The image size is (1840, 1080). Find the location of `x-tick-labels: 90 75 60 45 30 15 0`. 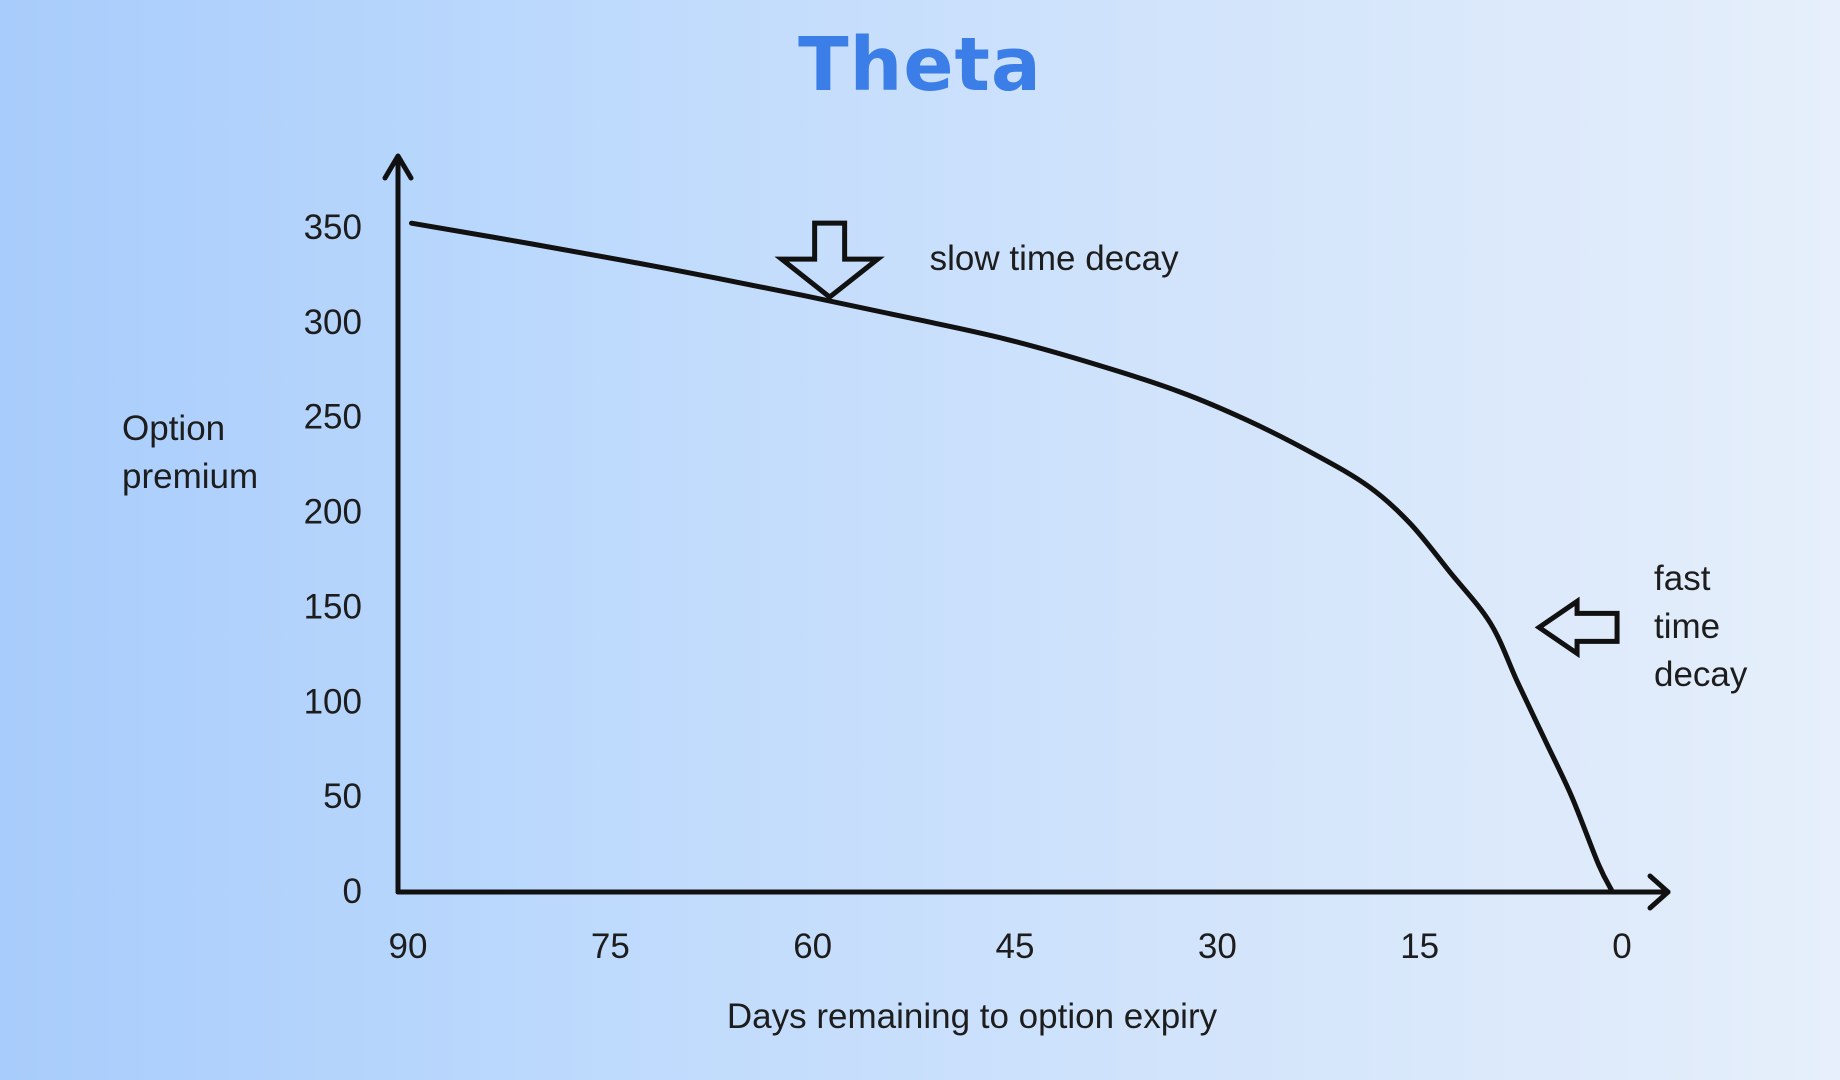

x-tick-labels: 90 75 60 45 30 15 0 is located at coordinates (1010, 946).